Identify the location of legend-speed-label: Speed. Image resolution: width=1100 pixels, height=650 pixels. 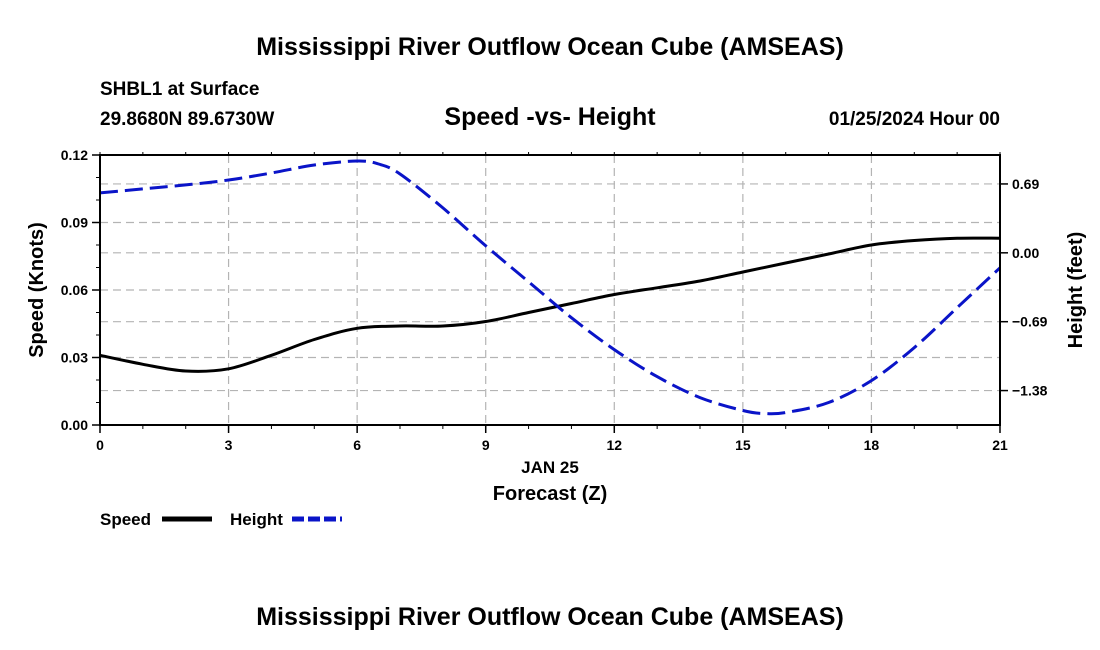
(125, 519).